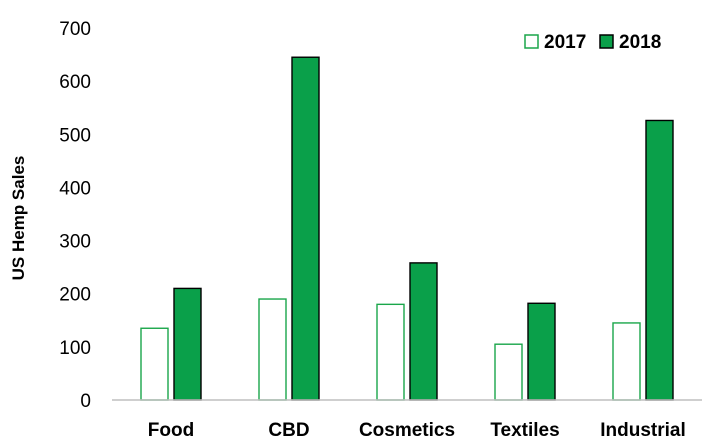 This screenshot has width=720, height=443. I want to click on bar-2017-industrial, so click(626, 361).